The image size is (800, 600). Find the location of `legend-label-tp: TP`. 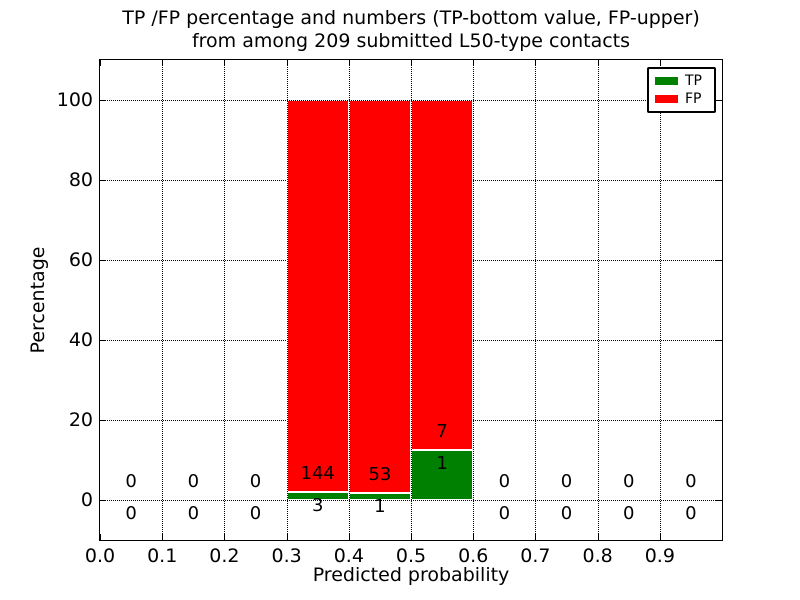

legend-label-tp: TP is located at coordinates (693, 81).